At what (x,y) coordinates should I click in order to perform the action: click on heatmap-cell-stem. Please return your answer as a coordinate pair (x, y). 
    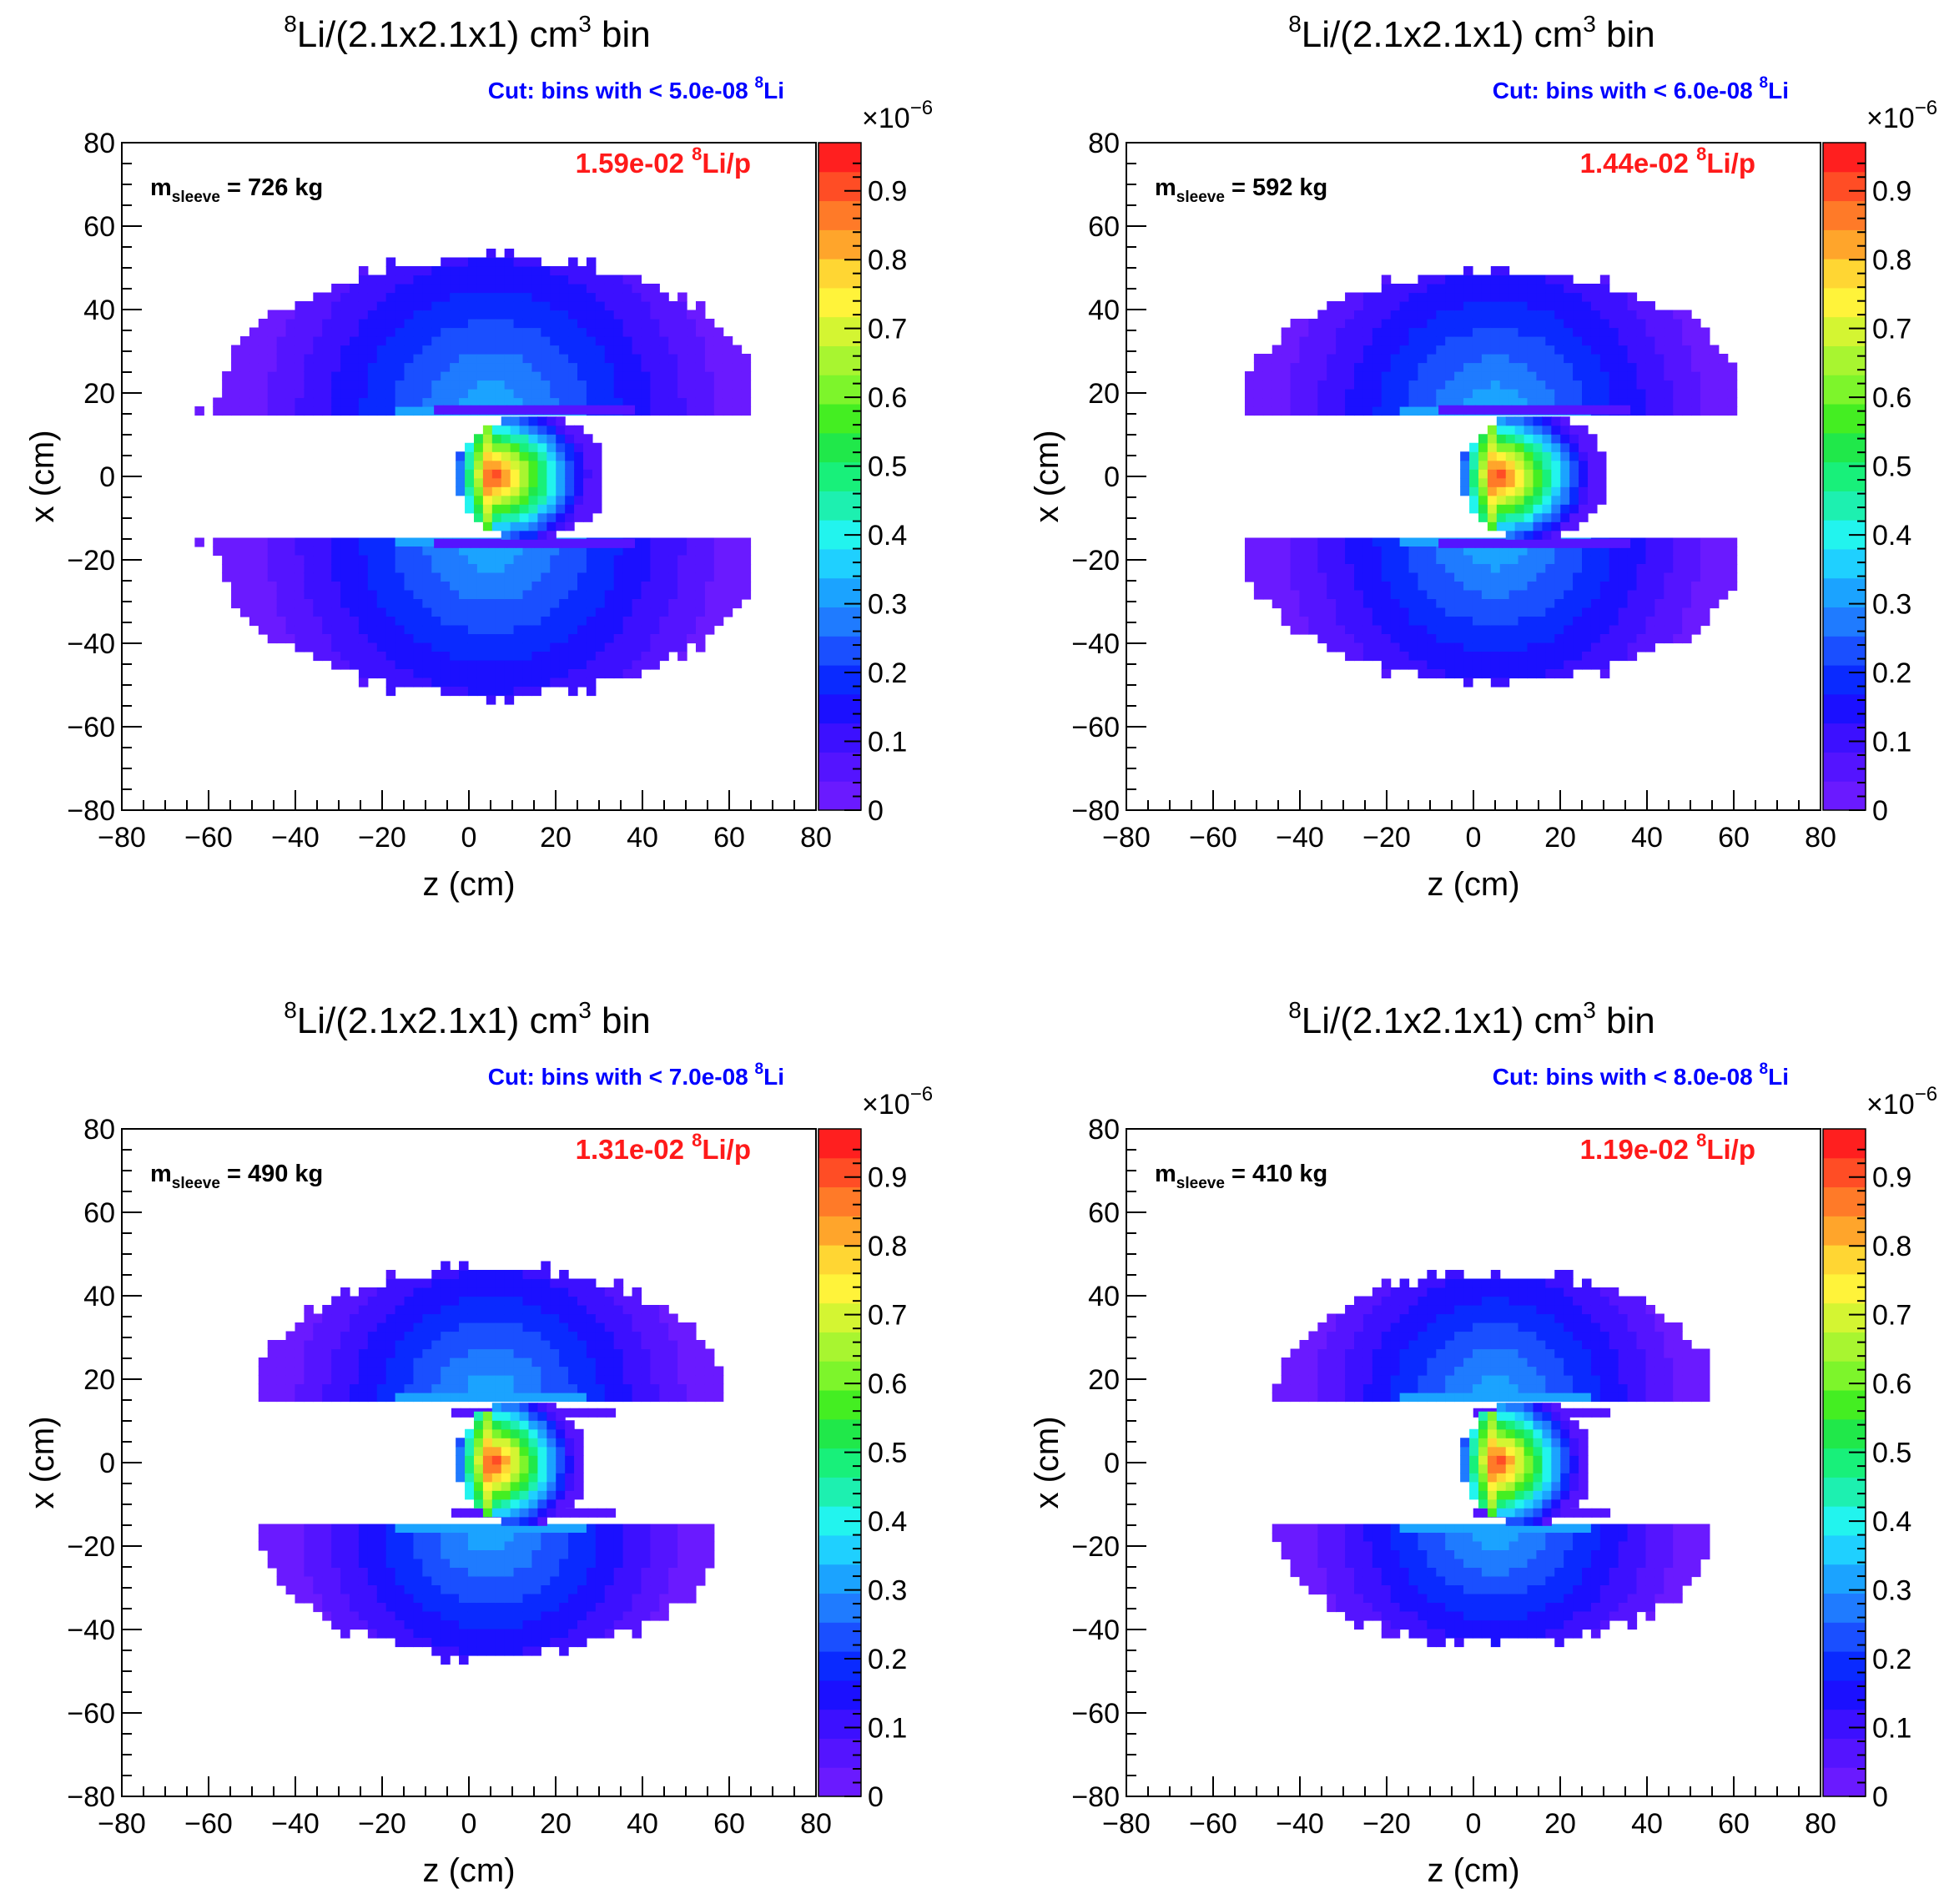
    Looking at the image, I should click on (584, 543).